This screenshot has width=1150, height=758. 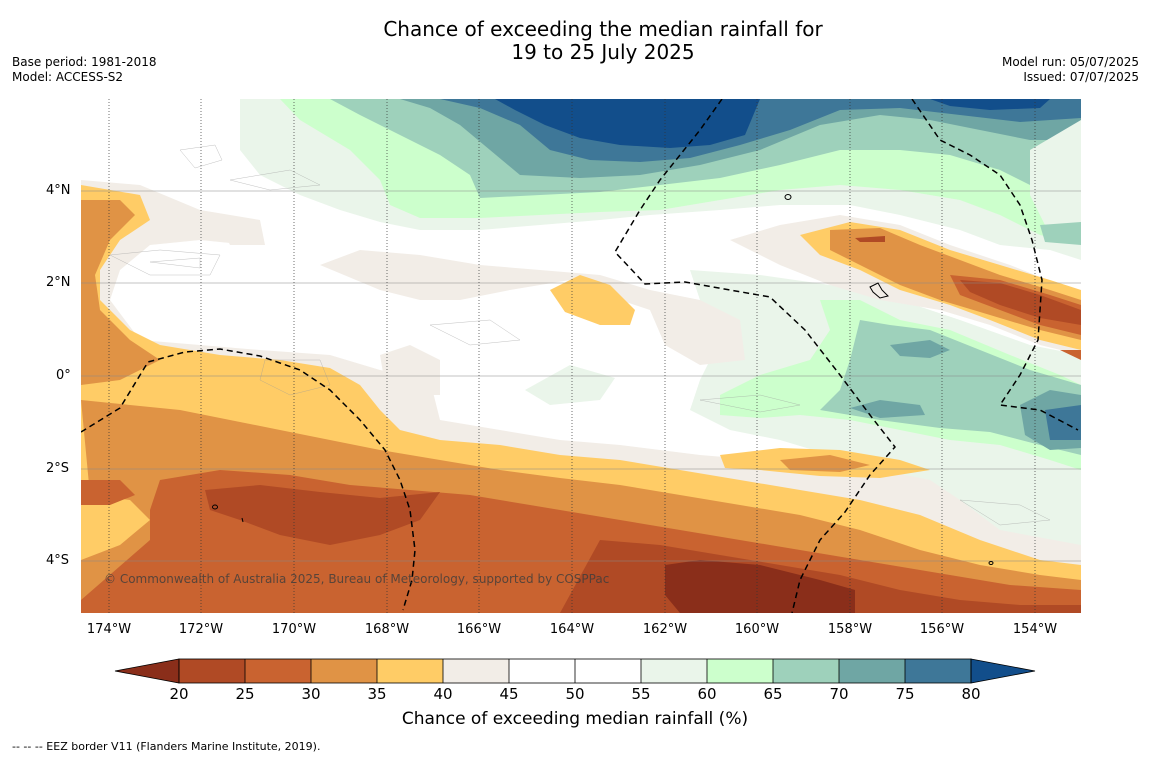 What do you see at coordinates (245, 694) in the screenshot?
I see `cbar-tick-25: 25` at bounding box center [245, 694].